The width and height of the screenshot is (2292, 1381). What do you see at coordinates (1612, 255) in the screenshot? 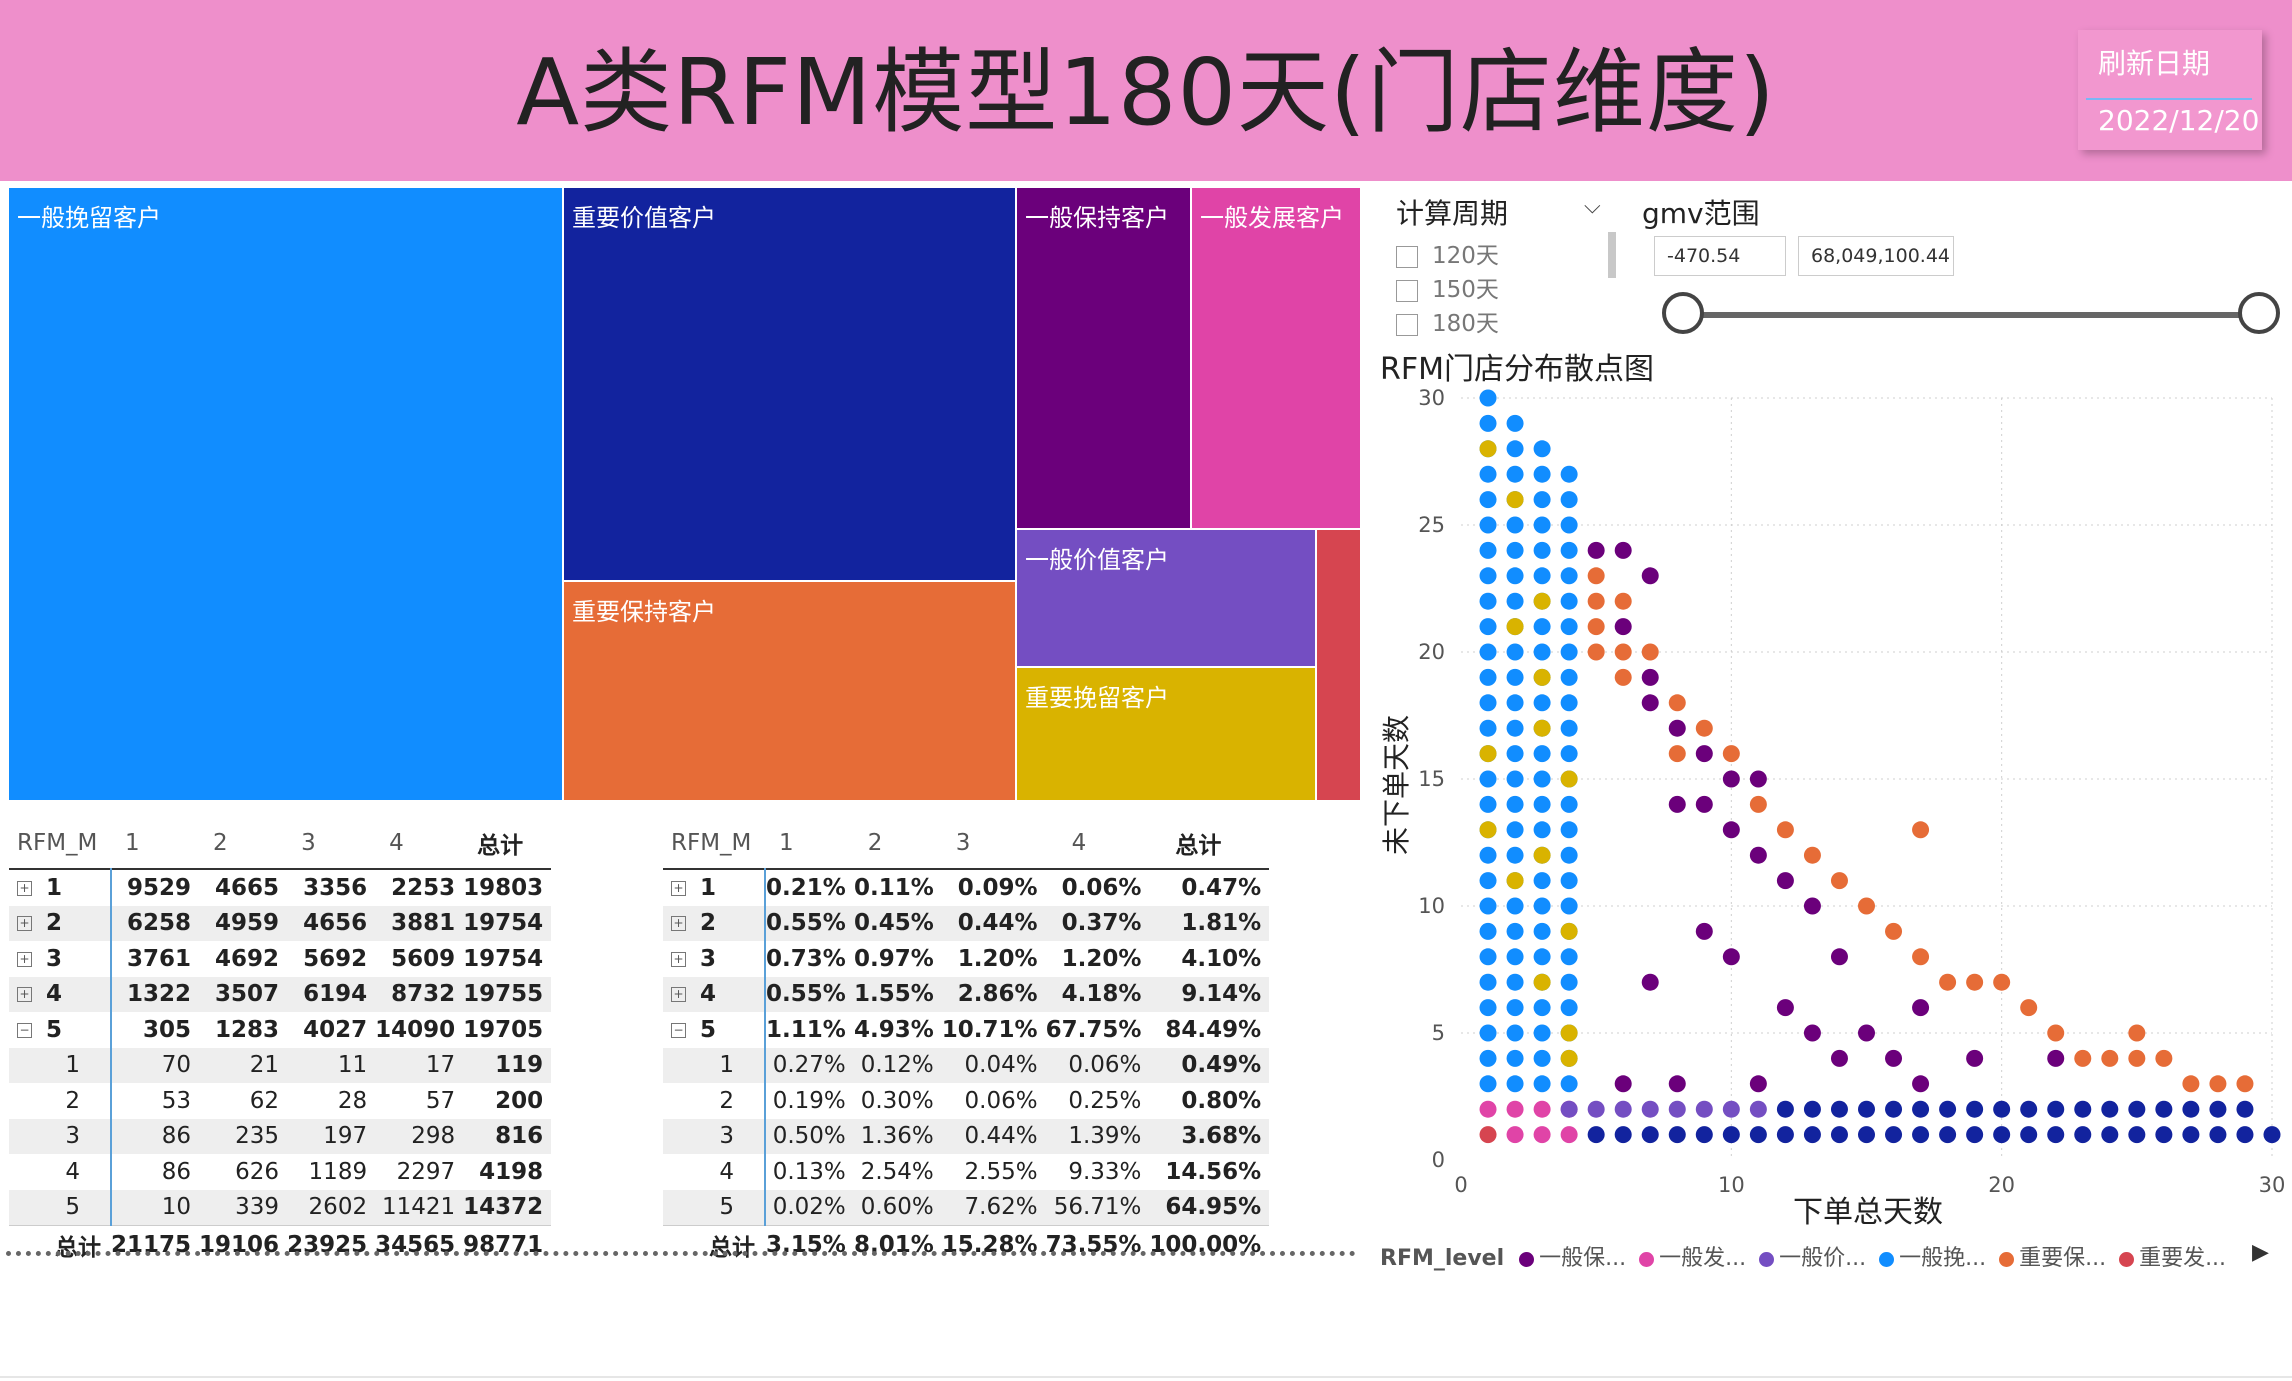
I see `scrollbar` at bounding box center [1612, 255].